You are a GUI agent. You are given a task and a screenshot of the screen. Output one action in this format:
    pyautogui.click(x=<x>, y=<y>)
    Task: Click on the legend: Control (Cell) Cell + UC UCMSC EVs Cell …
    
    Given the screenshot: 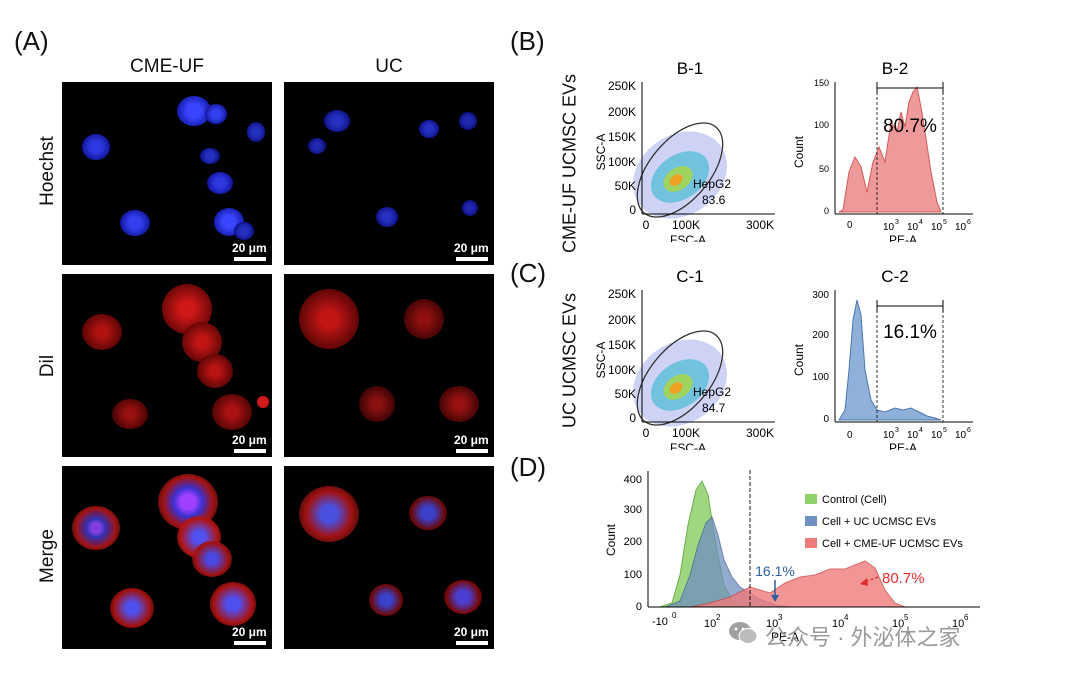 What is the action you would take?
    pyautogui.click(x=884, y=522)
    